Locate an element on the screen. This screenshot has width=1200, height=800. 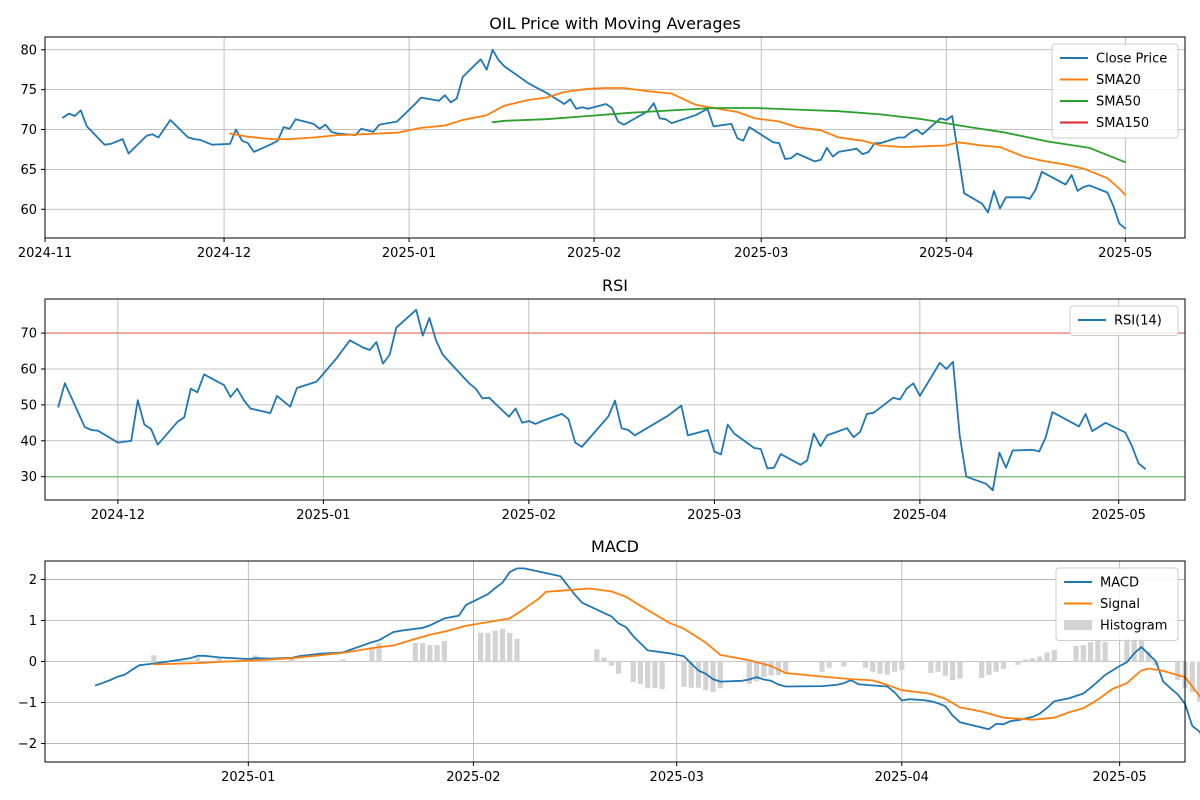
macd-x-tick-label: 2025-05 is located at coordinates (1119, 777).